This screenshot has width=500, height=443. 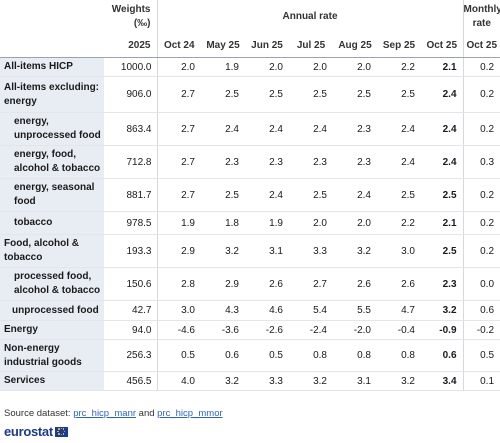 What do you see at coordinates (130, 223) in the screenshot?
I see `weight-cell: 978.5` at bounding box center [130, 223].